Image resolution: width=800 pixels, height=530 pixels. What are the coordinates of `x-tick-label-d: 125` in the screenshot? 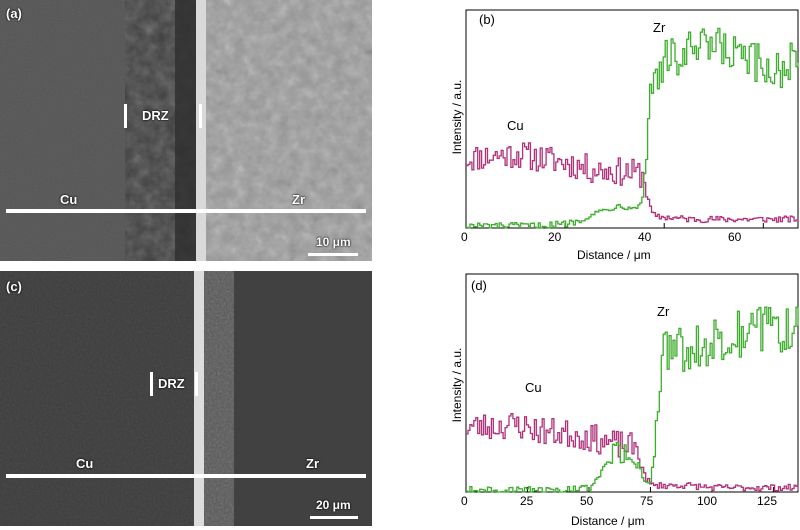 It's located at (767, 501).